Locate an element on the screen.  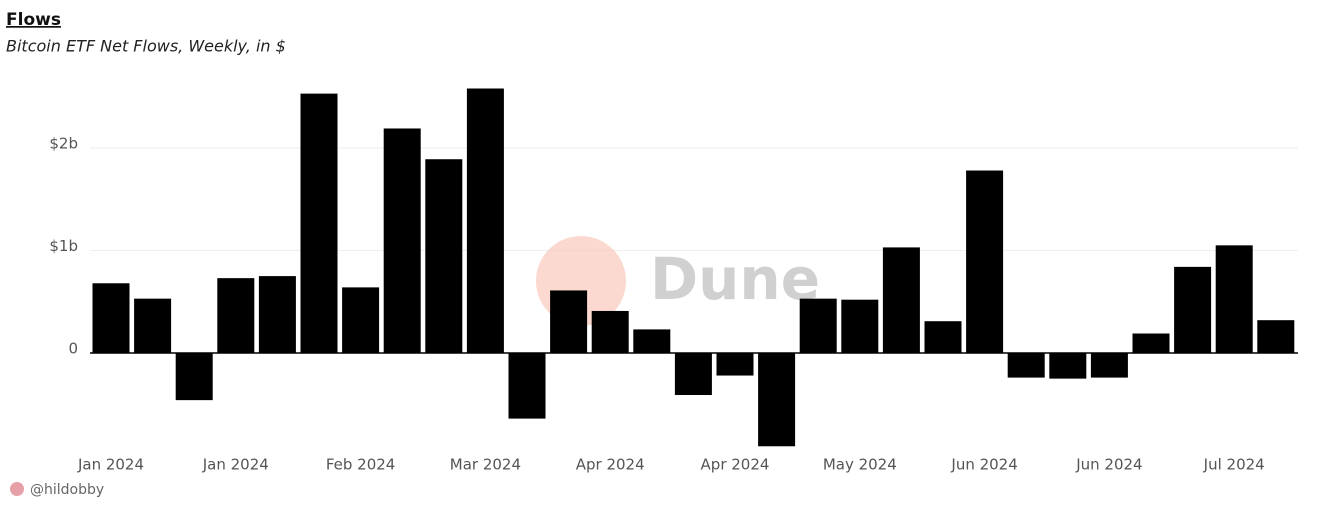
watermark: Dune is located at coordinates (735, 279).